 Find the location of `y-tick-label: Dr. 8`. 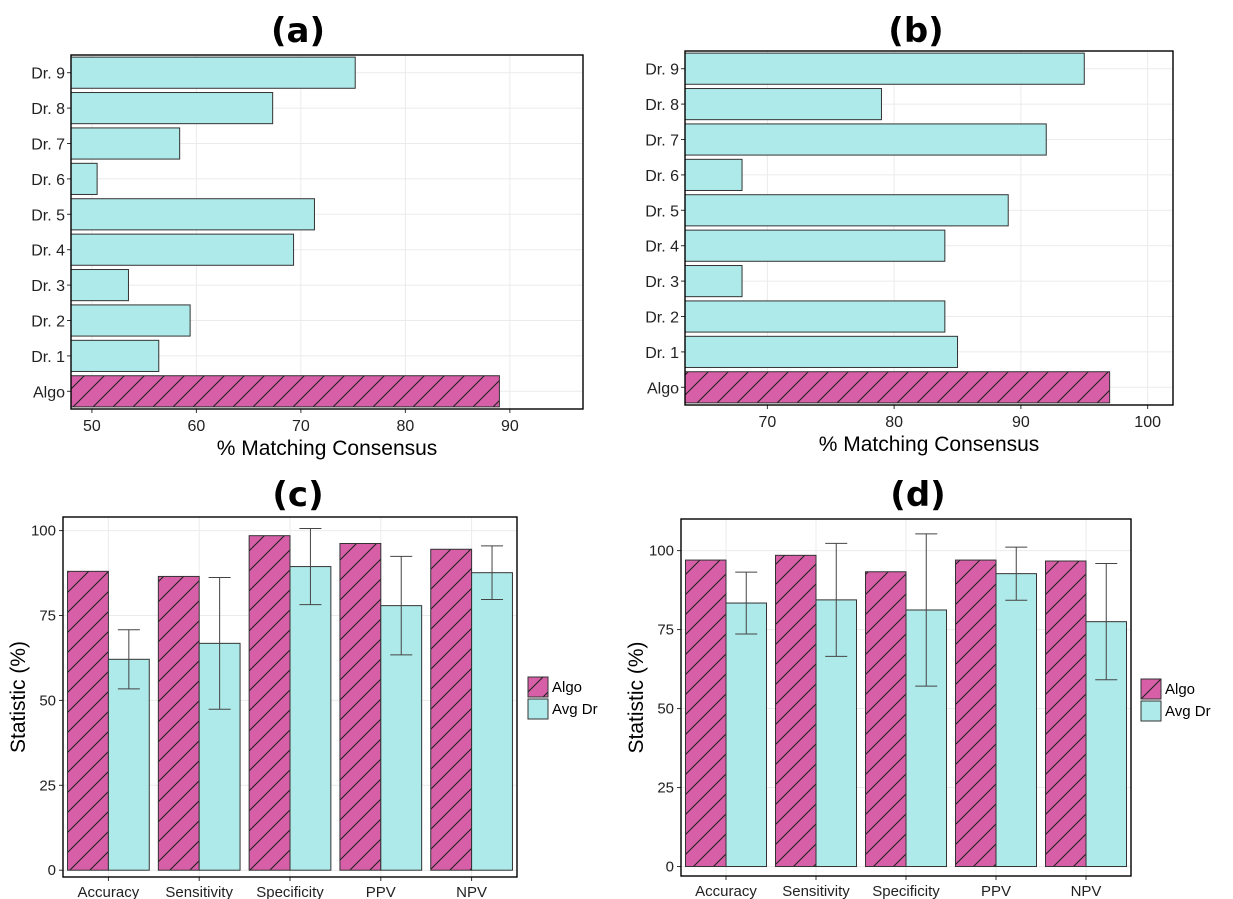

y-tick-label: Dr. 8 is located at coordinates (662, 105).